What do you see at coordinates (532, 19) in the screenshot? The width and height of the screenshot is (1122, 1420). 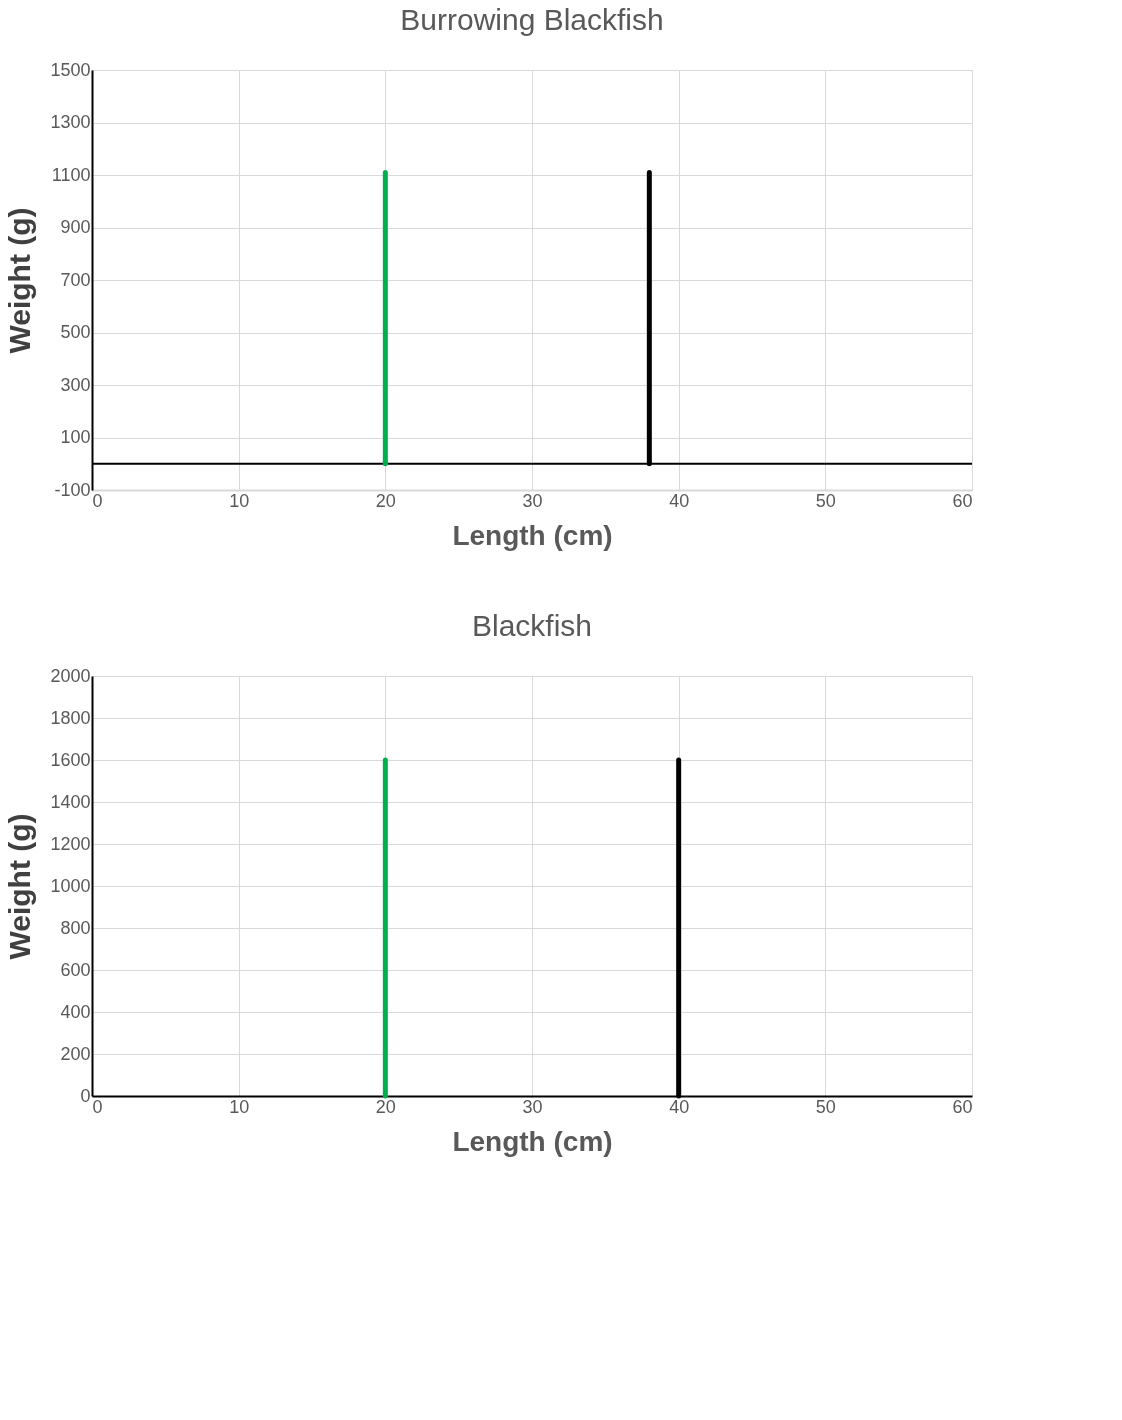 I see `chart-title: Burrowing Blackfish` at bounding box center [532, 19].